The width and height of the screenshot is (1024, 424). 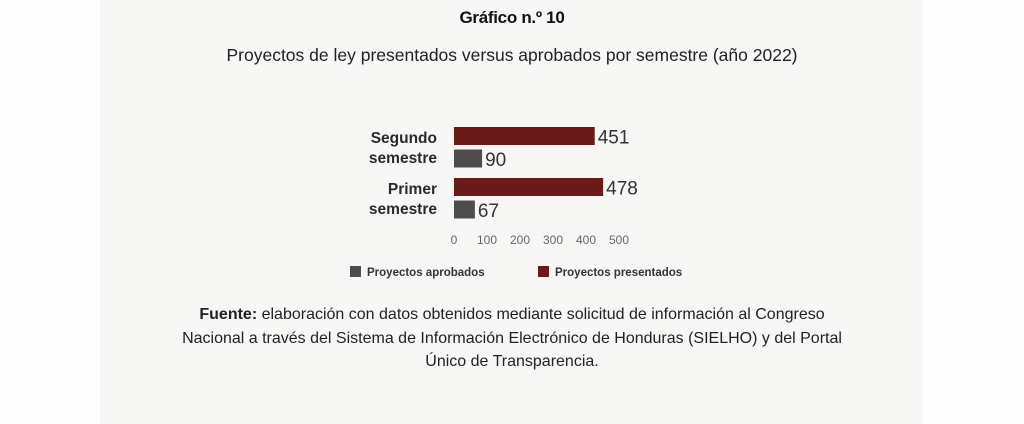 What do you see at coordinates (412, 189) in the screenshot?
I see `category-label-line1: Primer` at bounding box center [412, 189].